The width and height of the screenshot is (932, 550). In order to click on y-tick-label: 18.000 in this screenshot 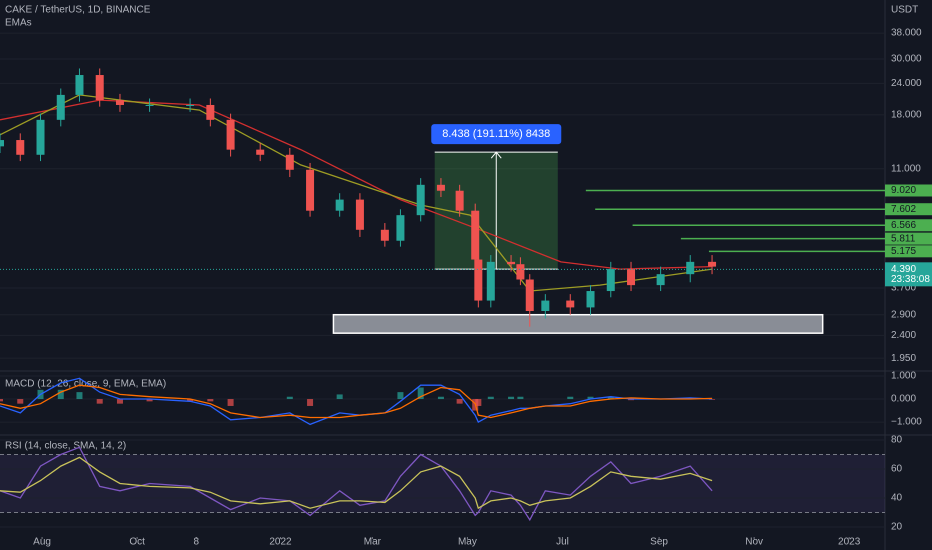, I will do `click(906, 115)`.